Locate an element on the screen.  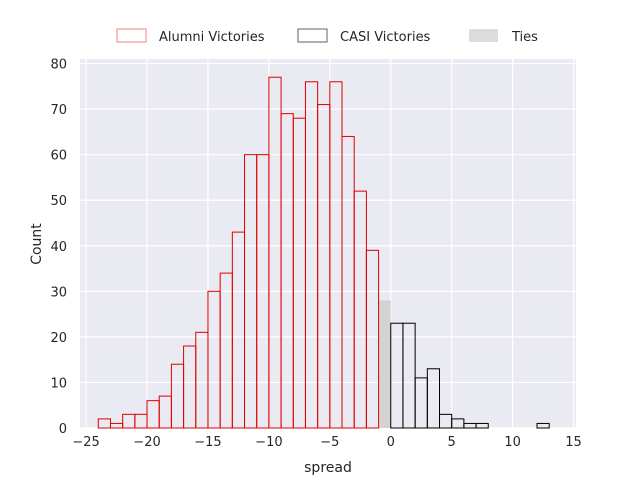
legend-label: Alumni Victories is located at coordinates (212, 37).